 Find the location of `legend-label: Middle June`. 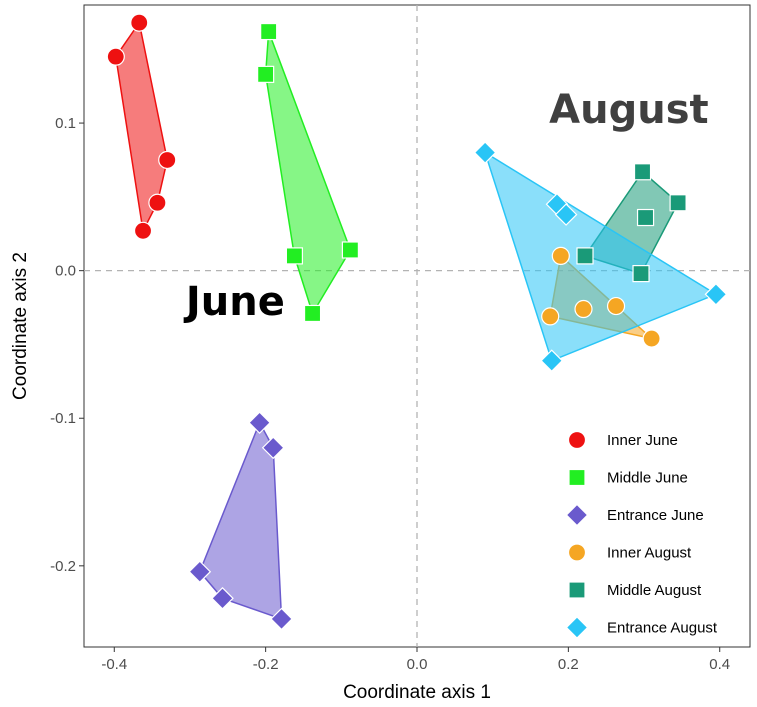

legend-label: Middle June is located at coordinates (647, 478).